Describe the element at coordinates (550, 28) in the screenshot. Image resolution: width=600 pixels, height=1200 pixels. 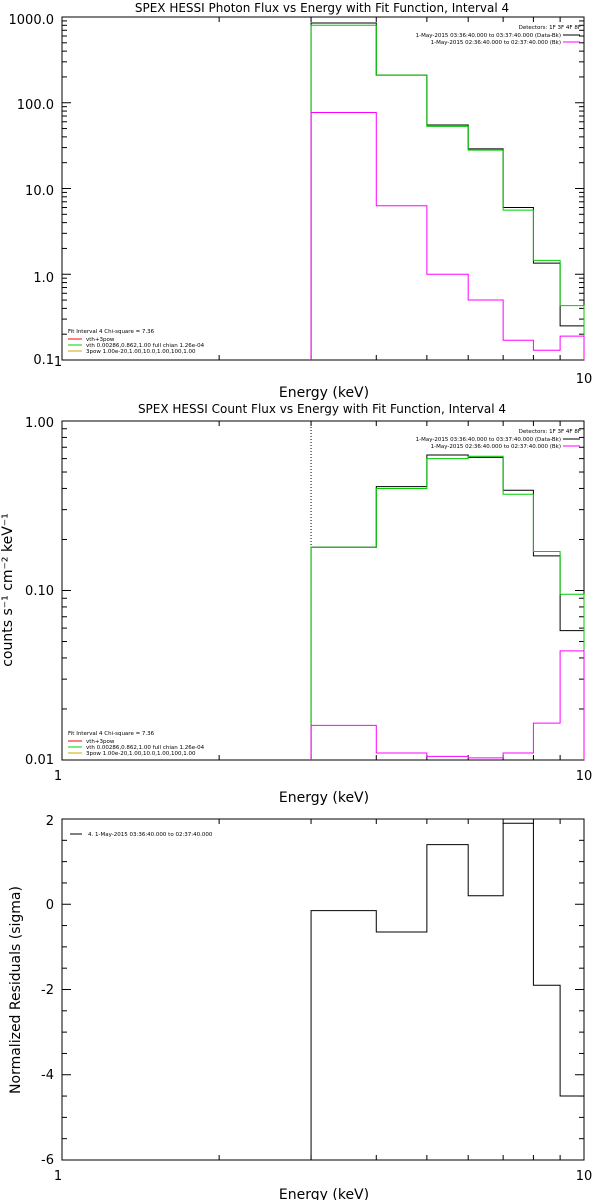
I see `photon-flux-legend-detectors: Detectors: 1F 3F 4F 8F` at that location.